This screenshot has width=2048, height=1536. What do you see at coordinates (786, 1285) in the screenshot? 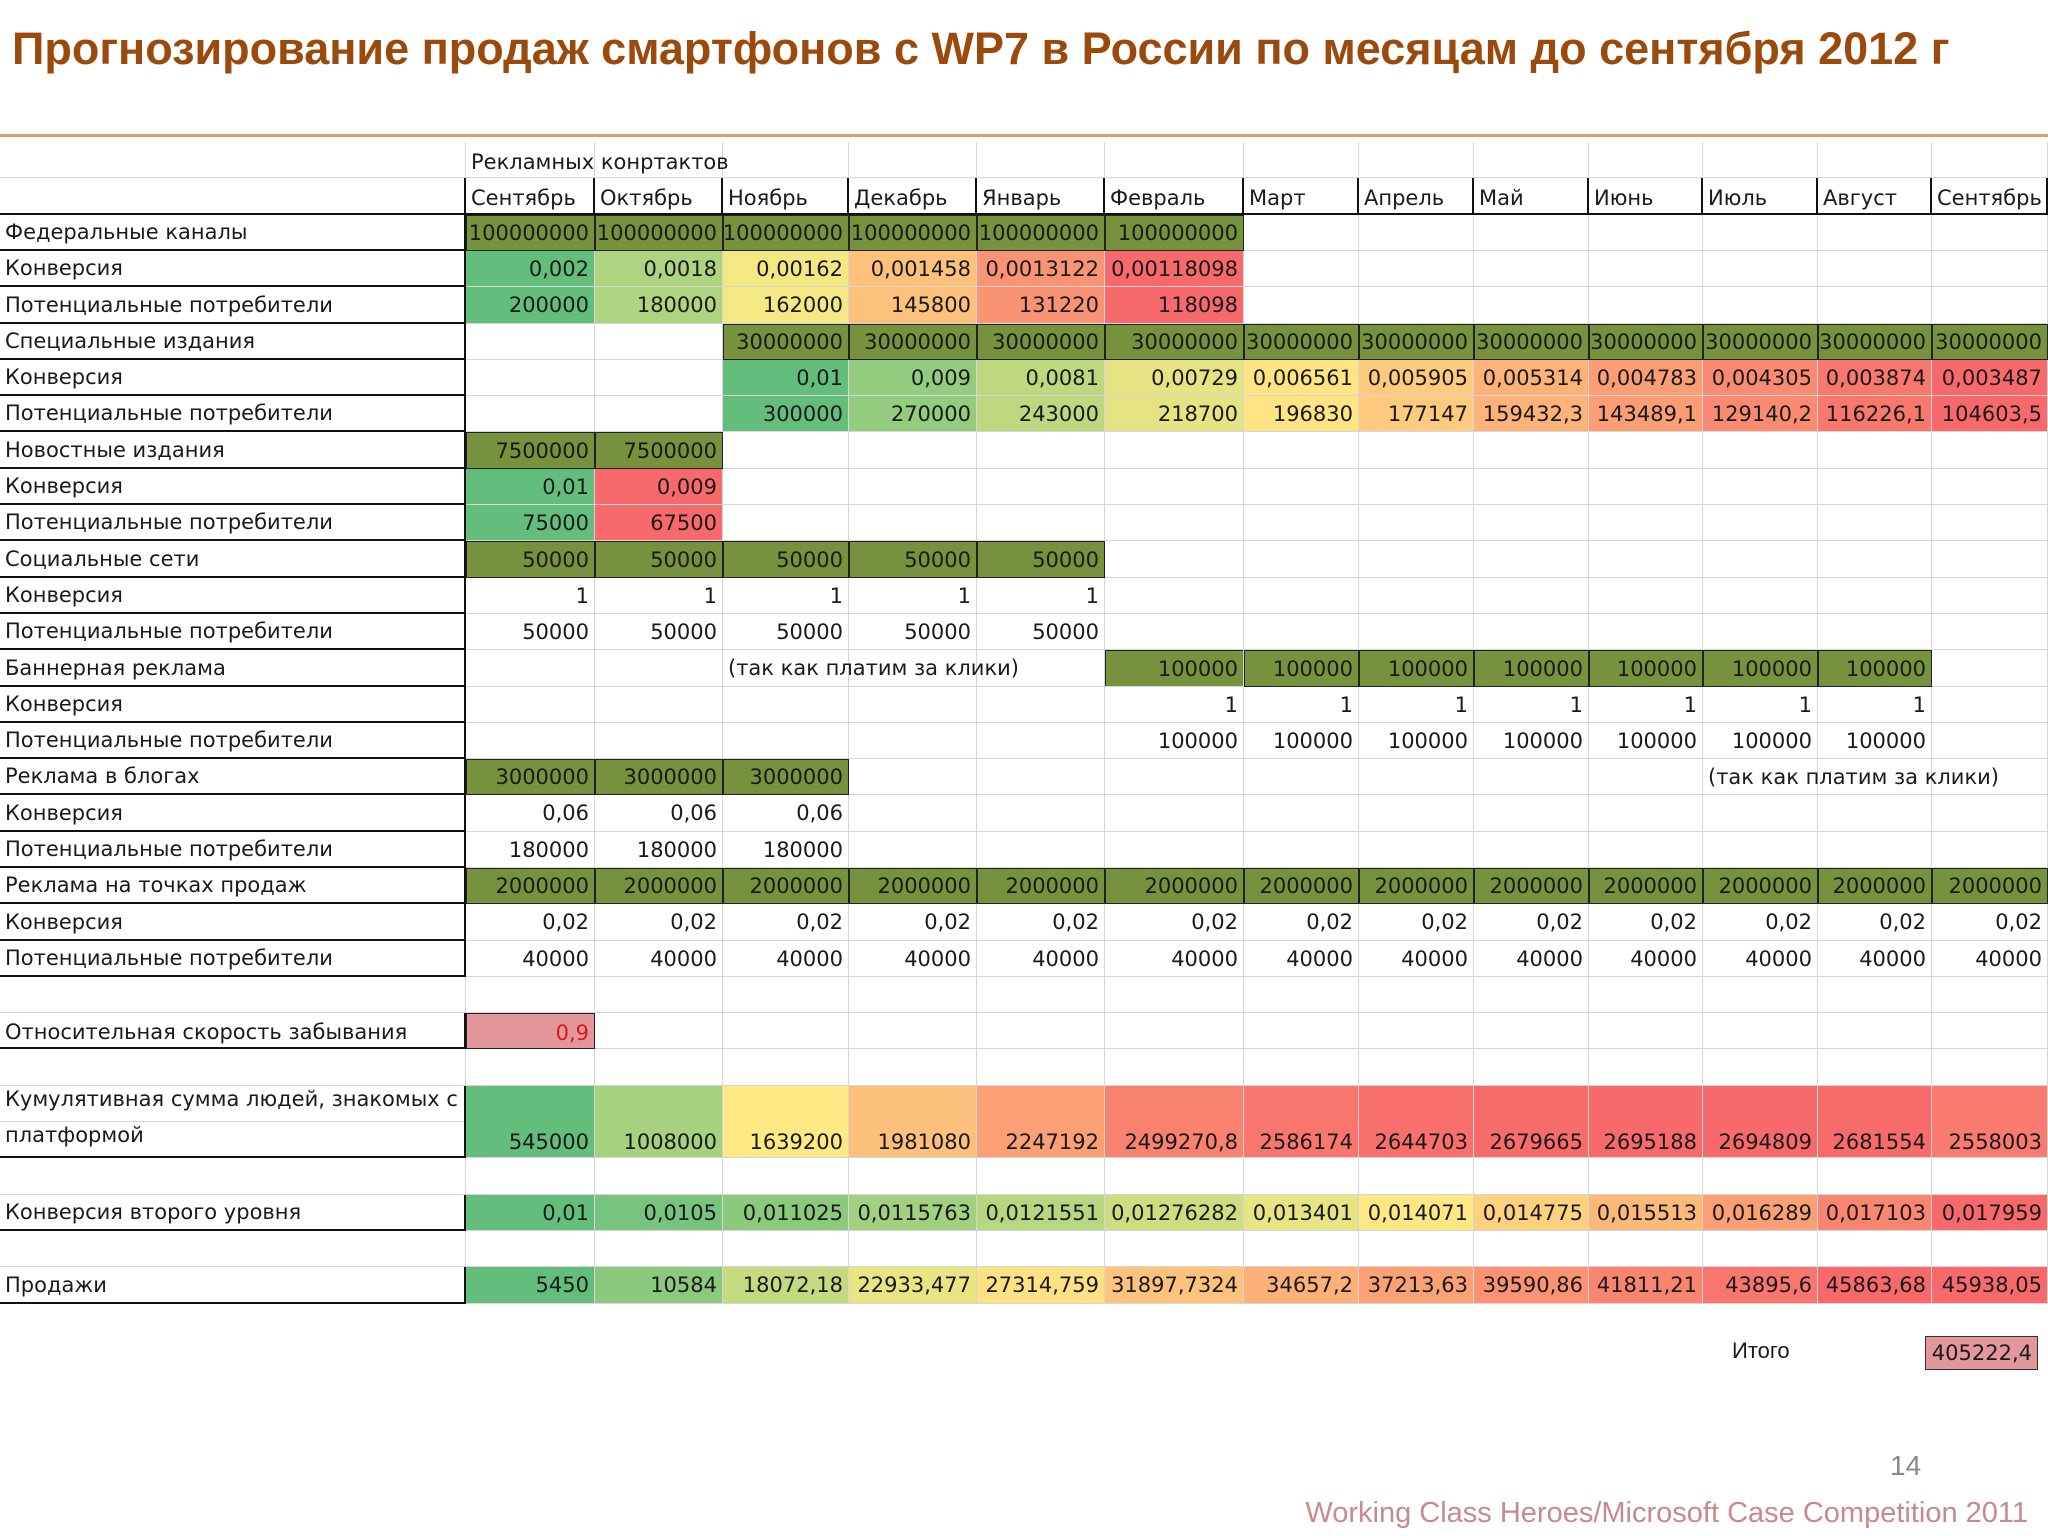
I see `sales-cell: 18072,18` at bounding box center [786, 1285].